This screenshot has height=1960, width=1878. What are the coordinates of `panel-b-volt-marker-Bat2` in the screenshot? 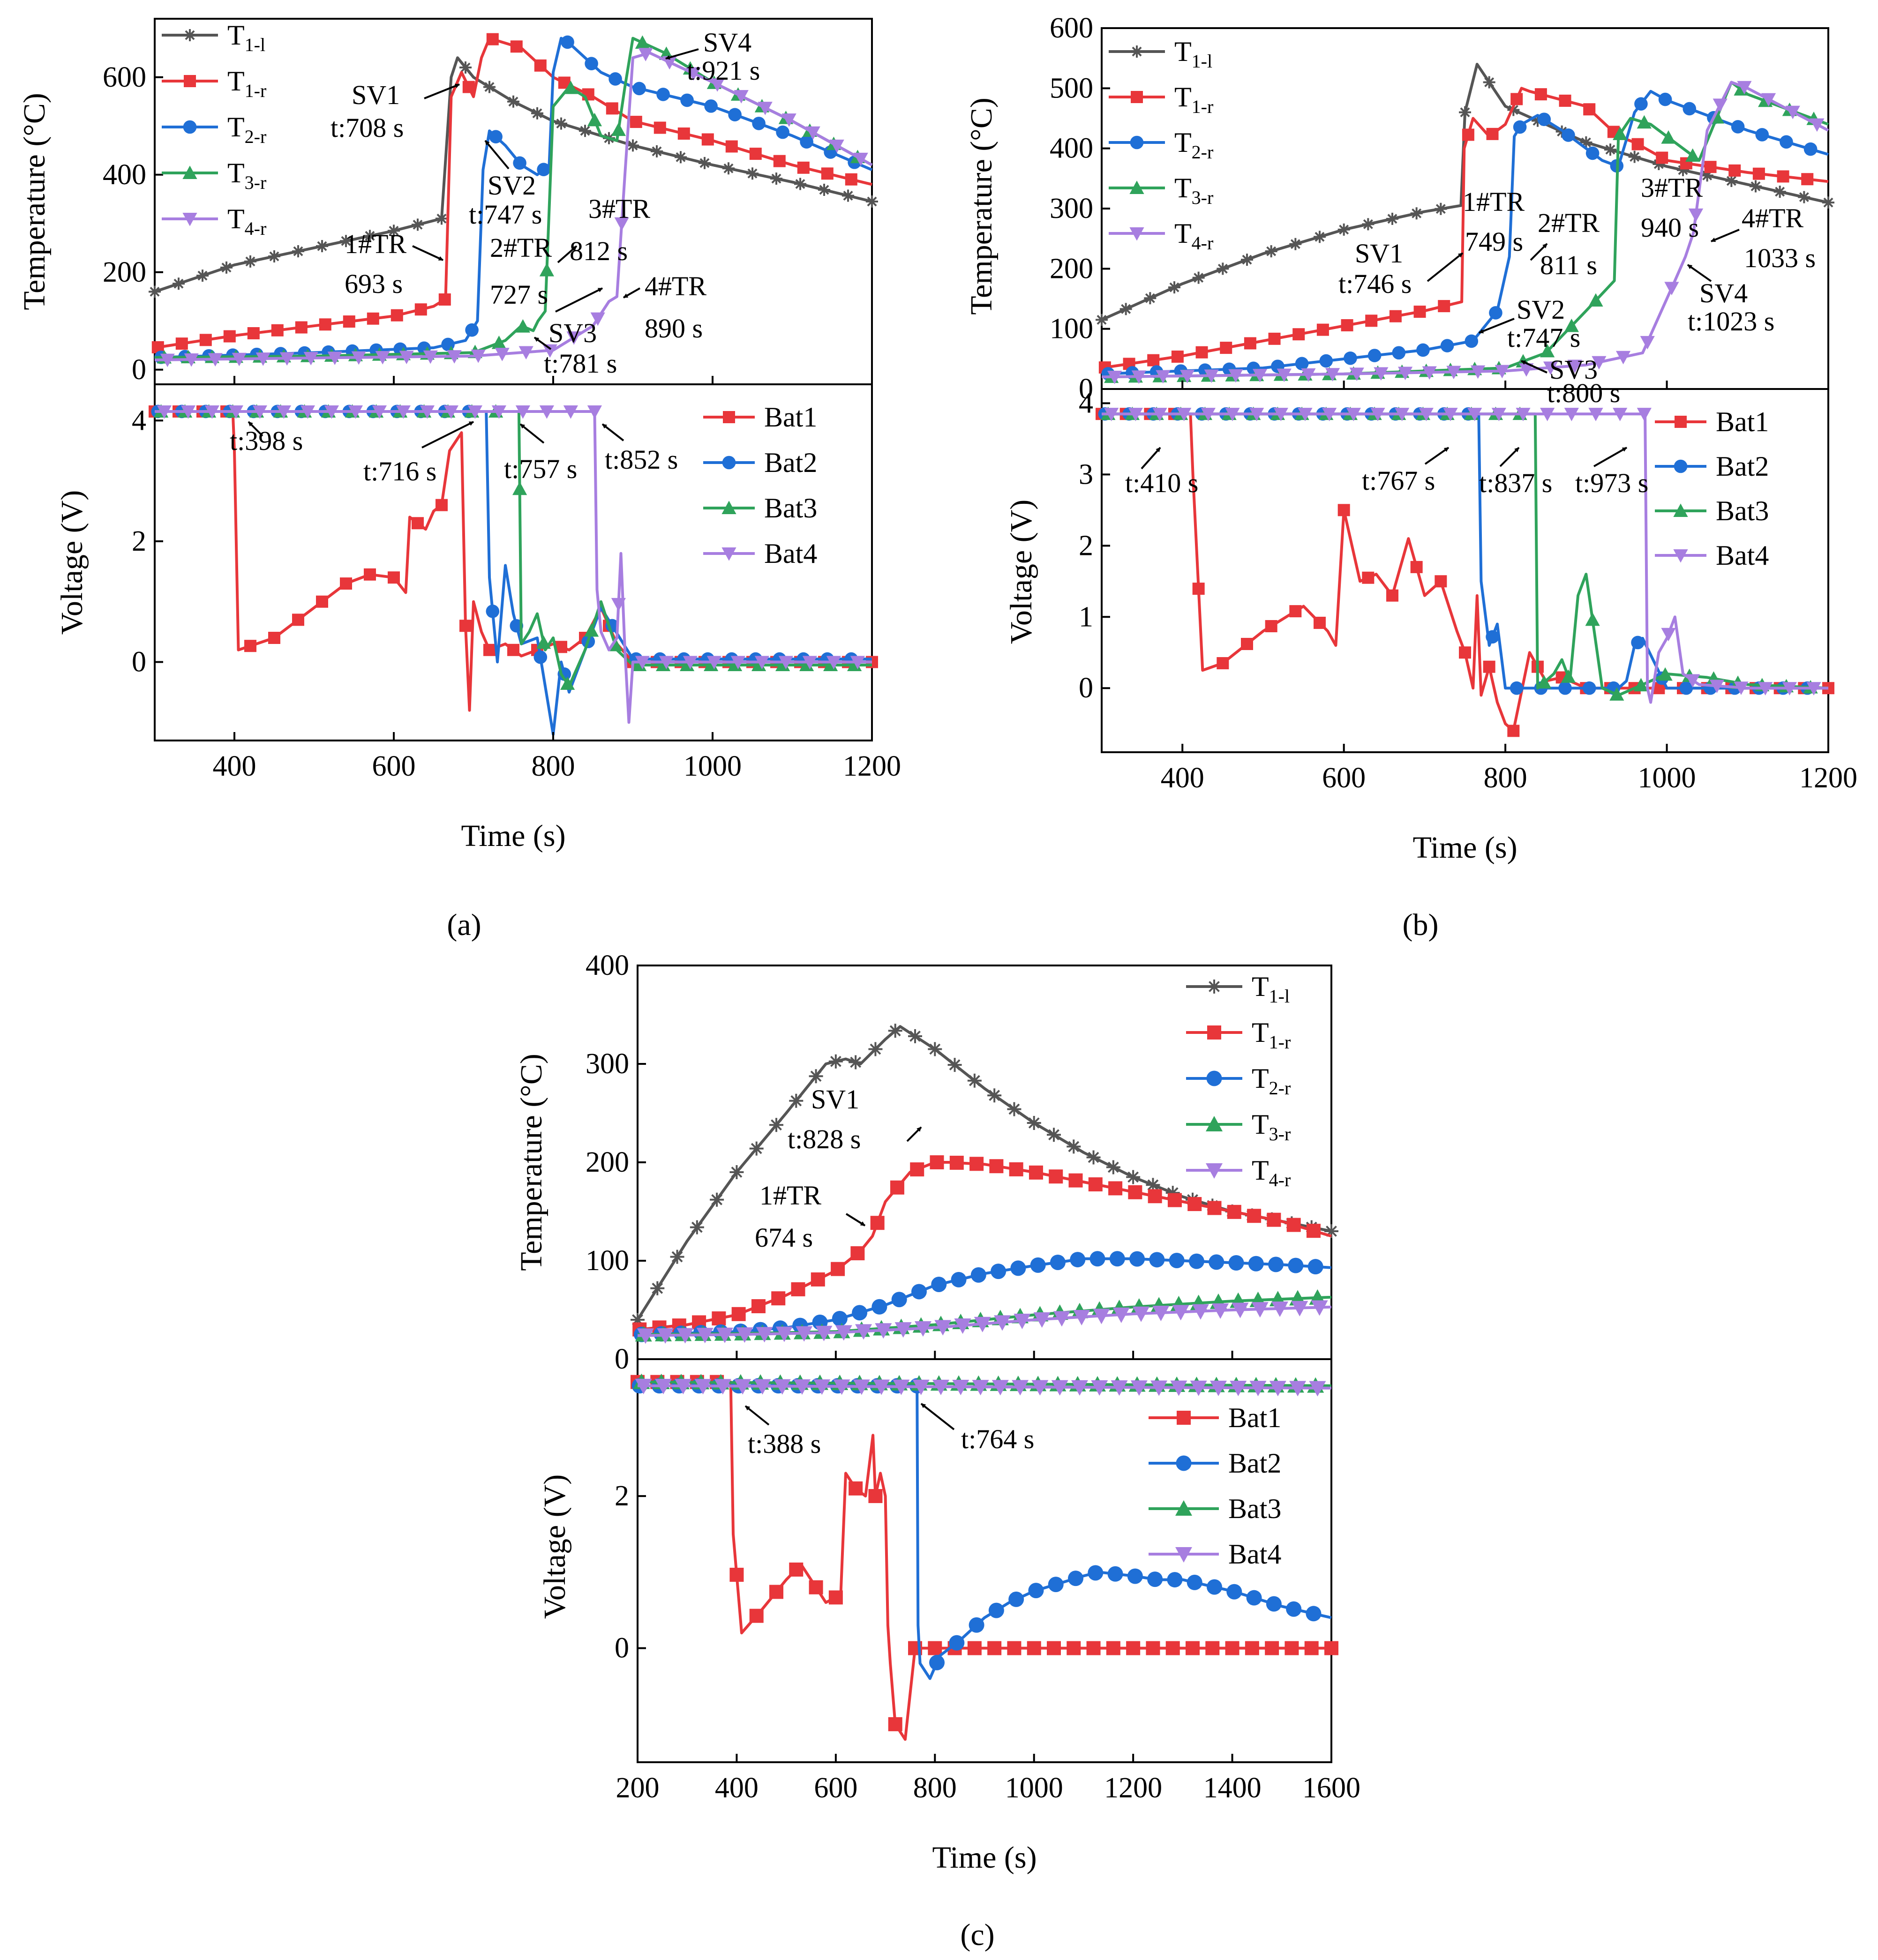 It's located at (1589, 688).